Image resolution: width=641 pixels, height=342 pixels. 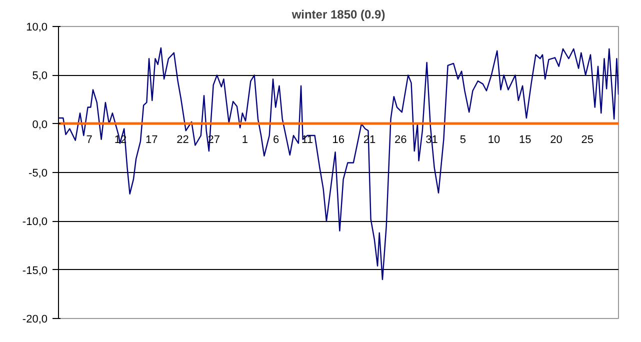 What do you see at coordinates (556, 140) in the screenshot?
I see `x-tick-label: 20` at bounding box center [556, 140].